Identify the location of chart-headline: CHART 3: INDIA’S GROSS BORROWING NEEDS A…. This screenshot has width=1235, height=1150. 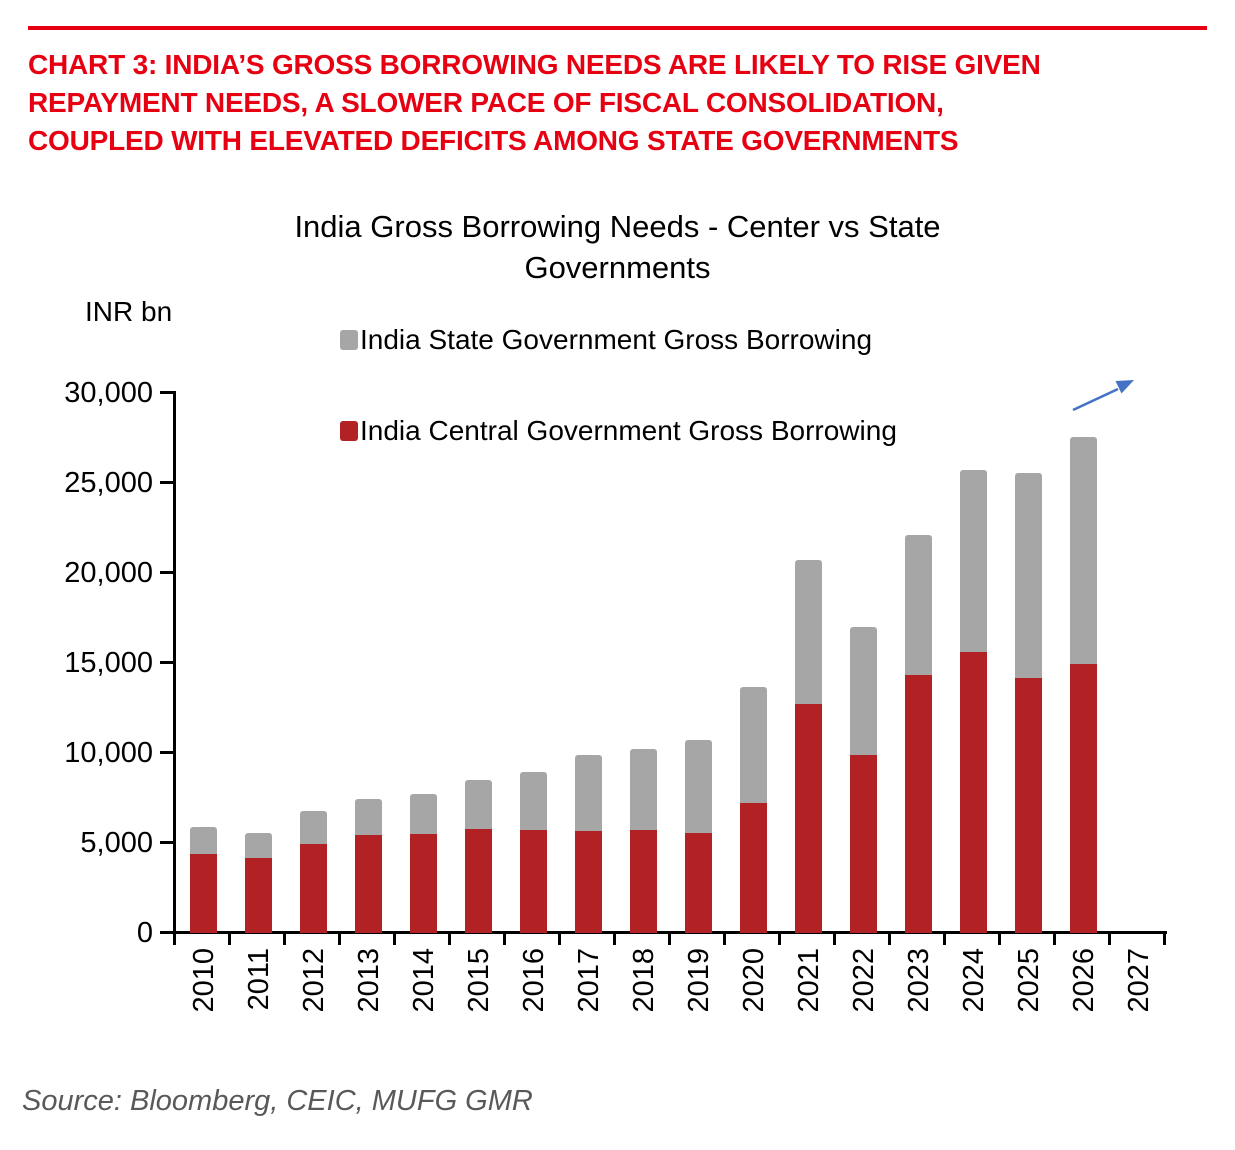
(623, 103).